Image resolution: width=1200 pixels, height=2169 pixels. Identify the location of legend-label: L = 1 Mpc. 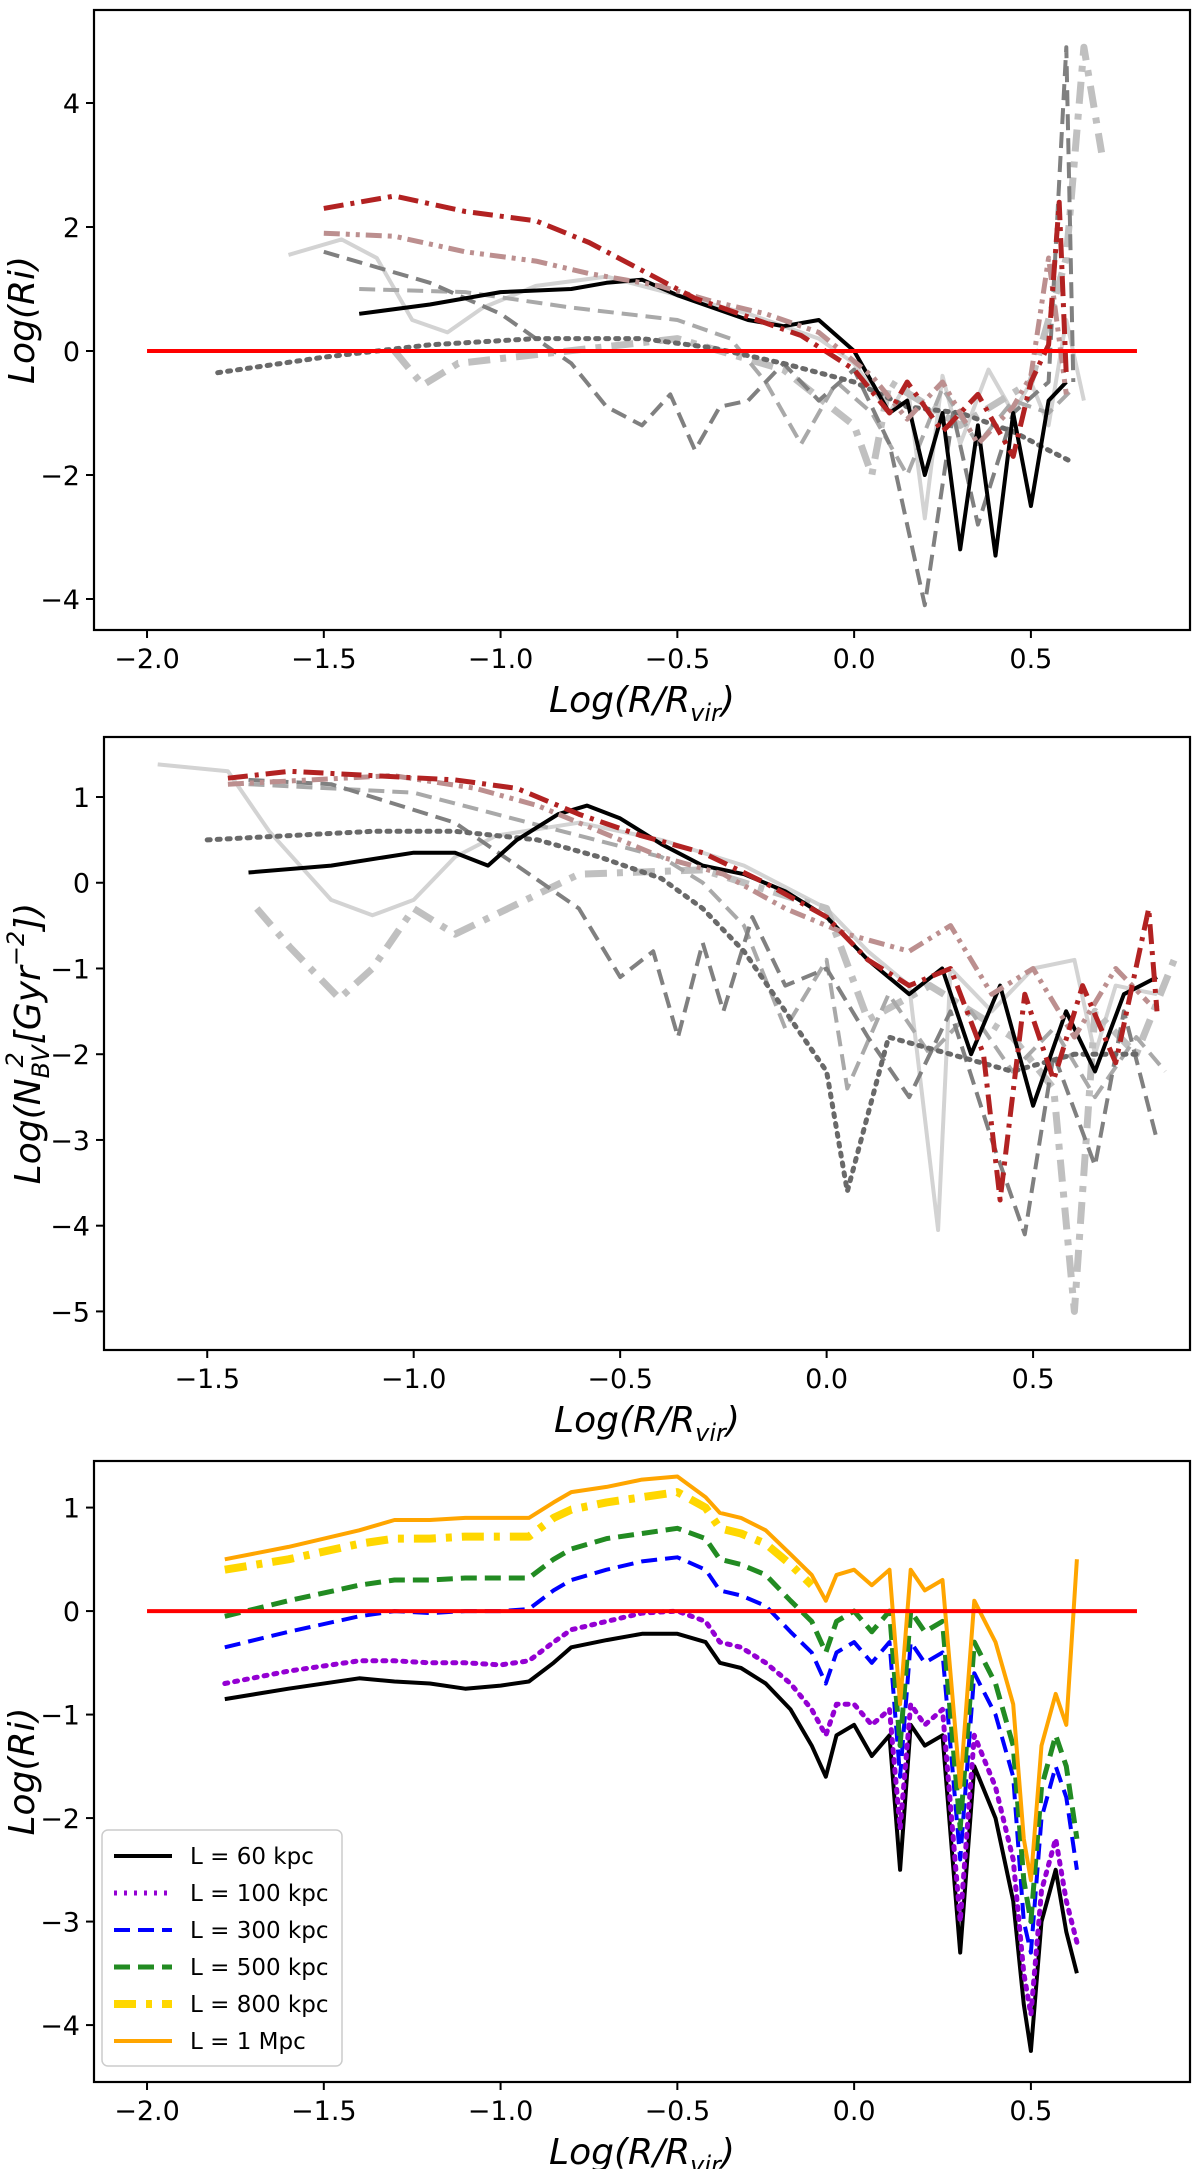
(248, 2042).